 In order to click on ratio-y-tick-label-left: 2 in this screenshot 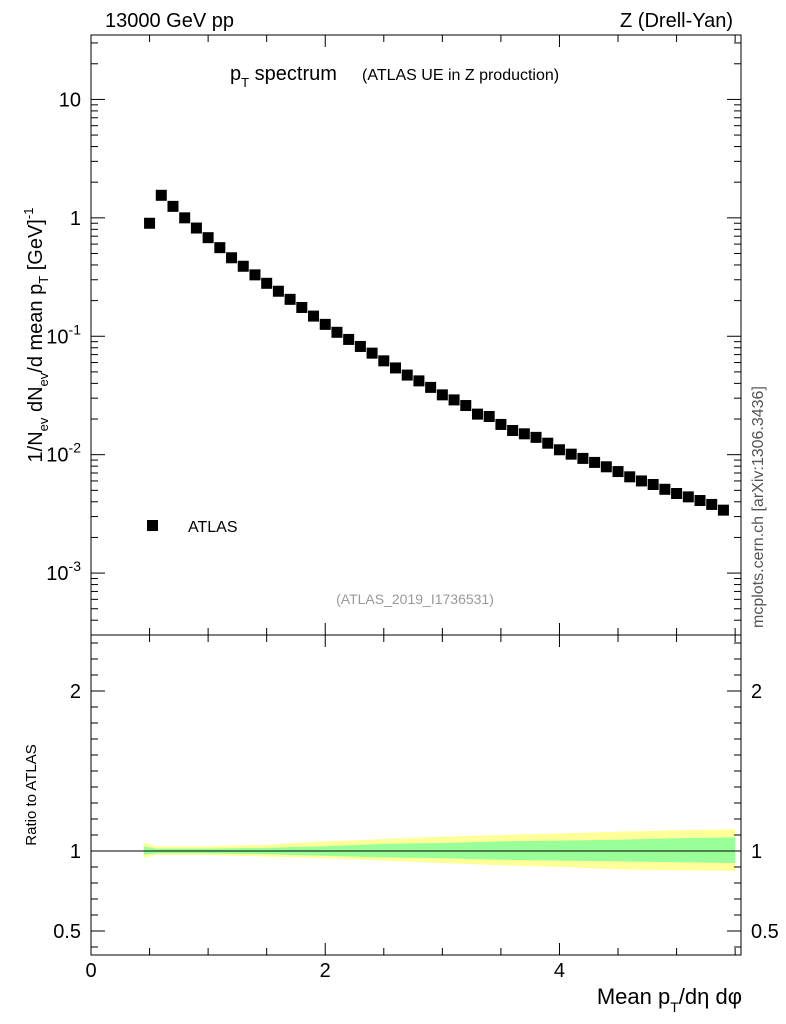, I will do `click(75, 692)`.